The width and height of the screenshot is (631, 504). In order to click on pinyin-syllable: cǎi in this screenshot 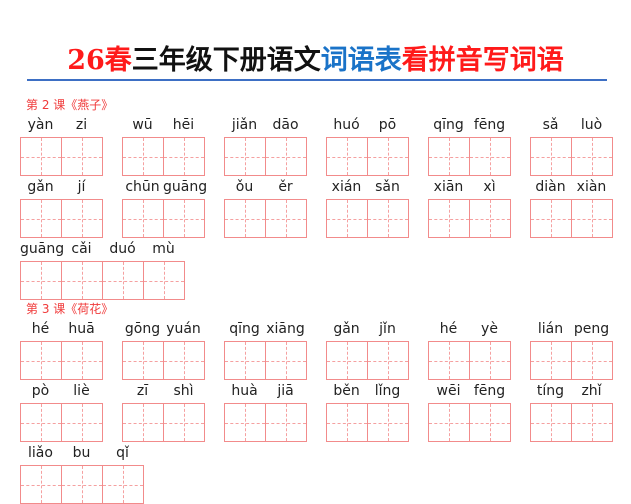, I will do `click(81, 249)`.